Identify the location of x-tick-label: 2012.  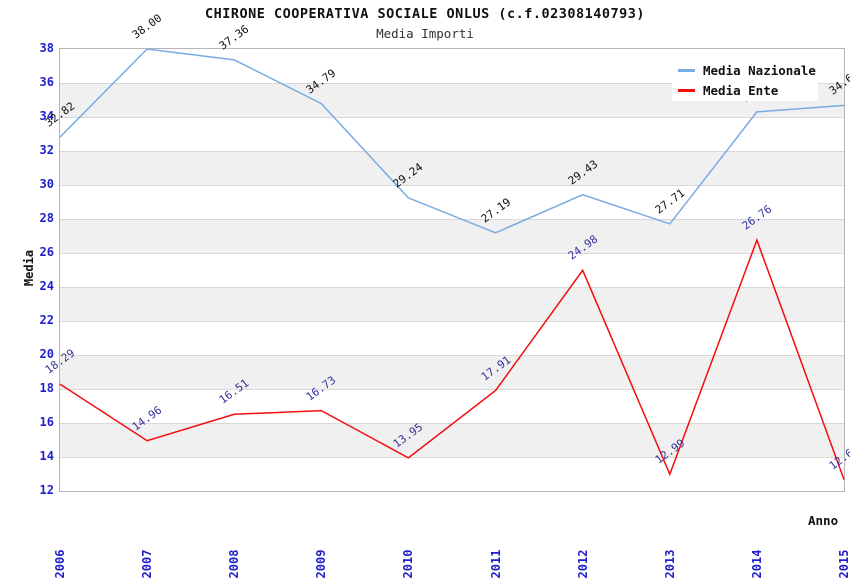
(582, 564).